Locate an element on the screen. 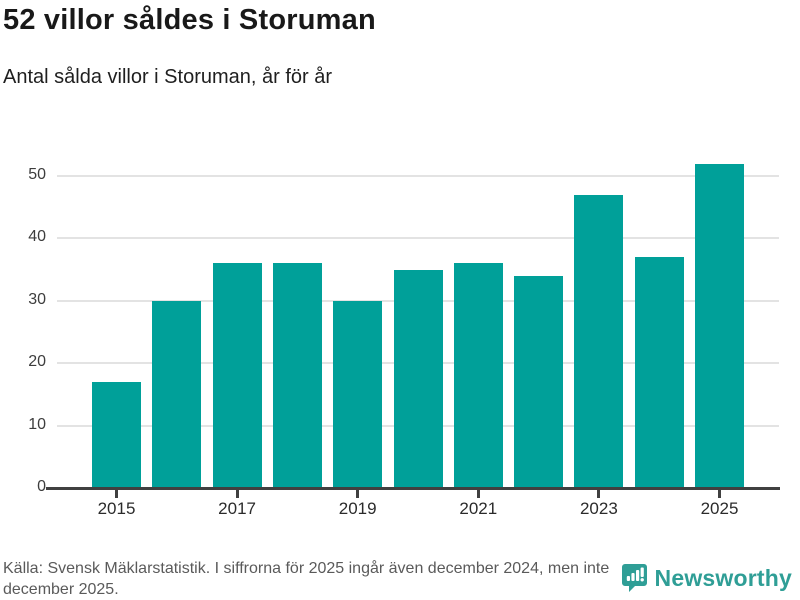 Image resolution: width=800 pixels, height=600 pixels. bar-2016 is located at coordinates (177, 394).